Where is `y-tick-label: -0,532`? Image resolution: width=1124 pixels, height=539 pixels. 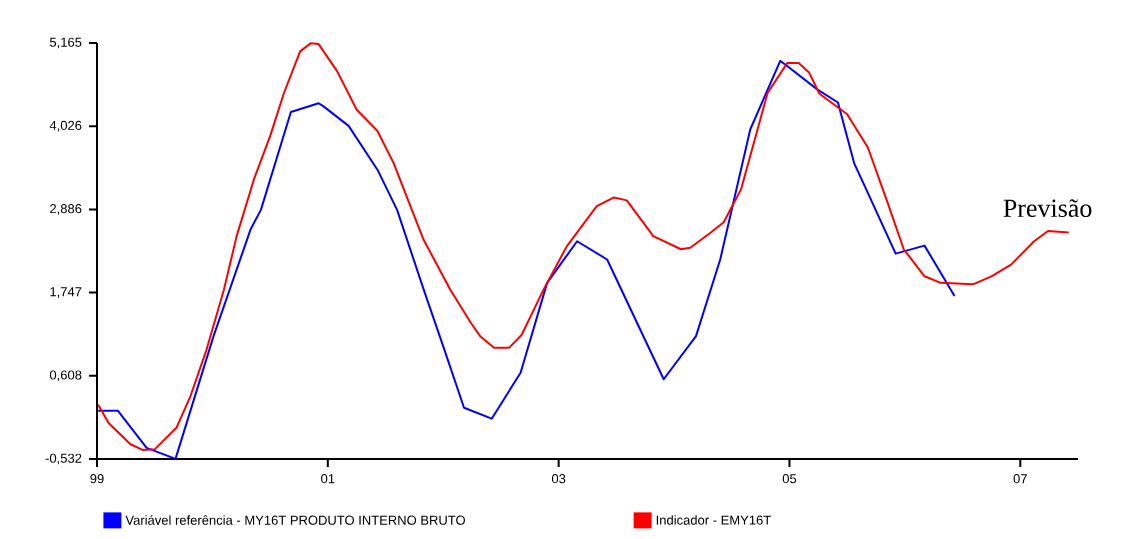
y-tick-label: -0,532 is located at coordinates (63, 459).